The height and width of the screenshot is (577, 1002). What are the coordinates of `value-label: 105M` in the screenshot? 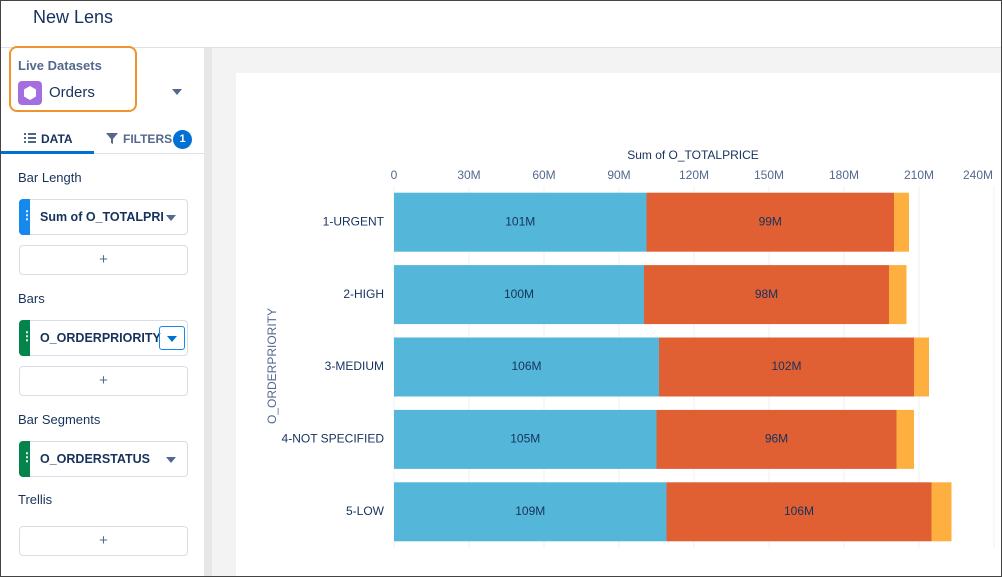 It's located at (525, 439).